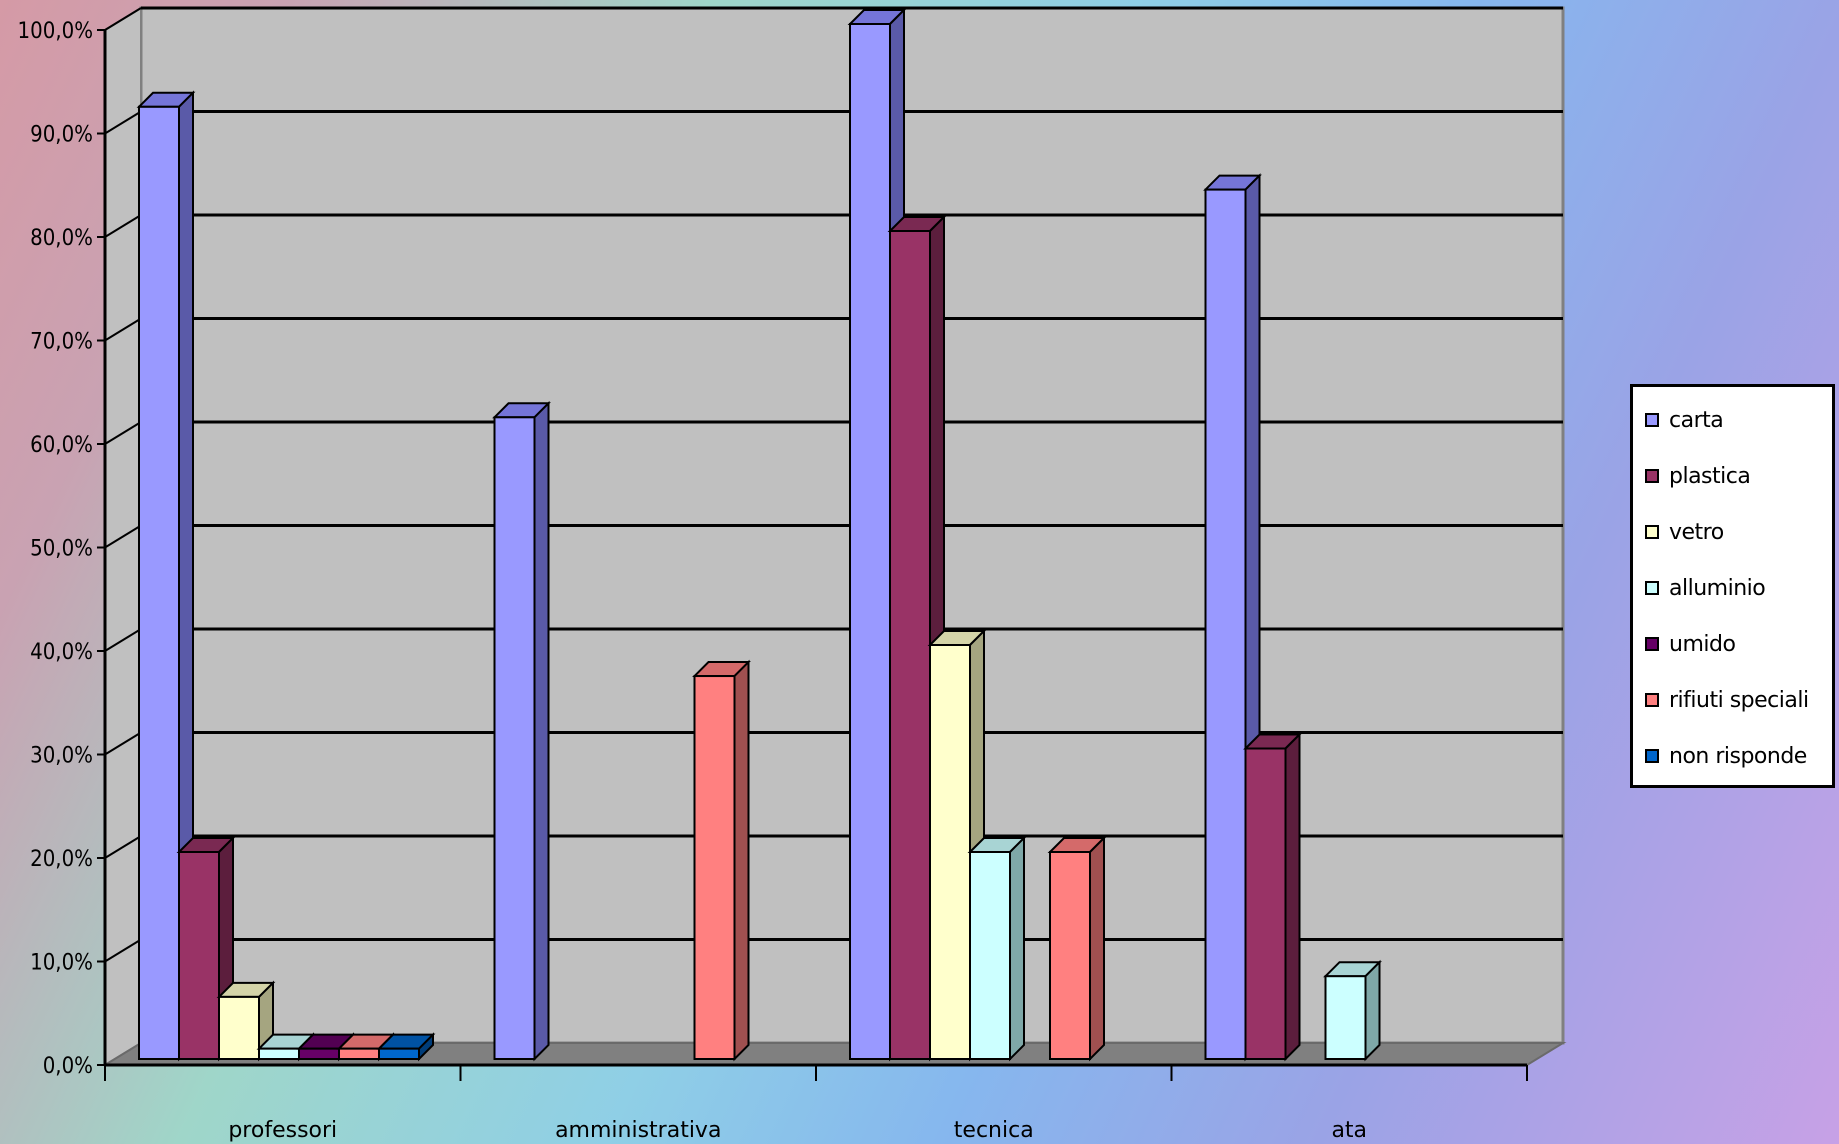 Image resolution: width=1839 pixels, height=1144 pixels. I want to click on legend-item: vetro, so click(1684, 532).